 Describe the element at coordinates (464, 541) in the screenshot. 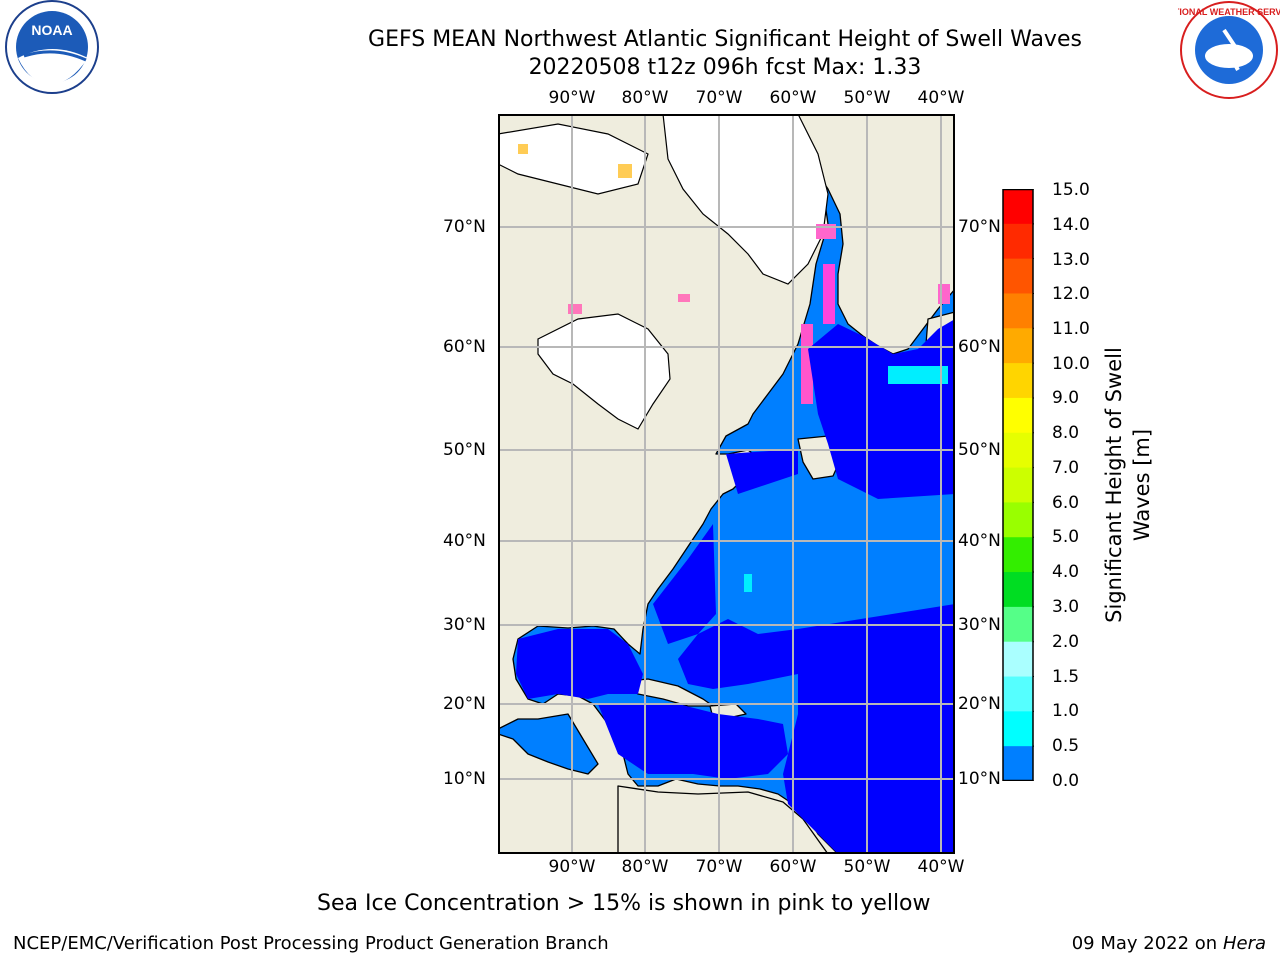

I see `lat-tick-left: 40°N` at that location.